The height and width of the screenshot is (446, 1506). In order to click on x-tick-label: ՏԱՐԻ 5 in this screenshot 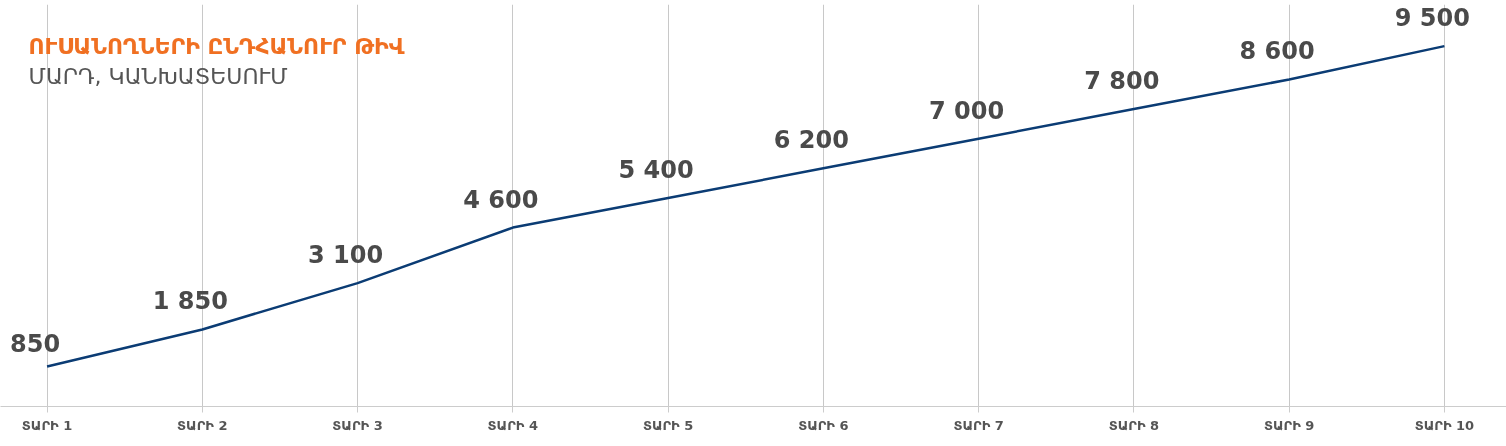, I will do `click(668, 425)`.